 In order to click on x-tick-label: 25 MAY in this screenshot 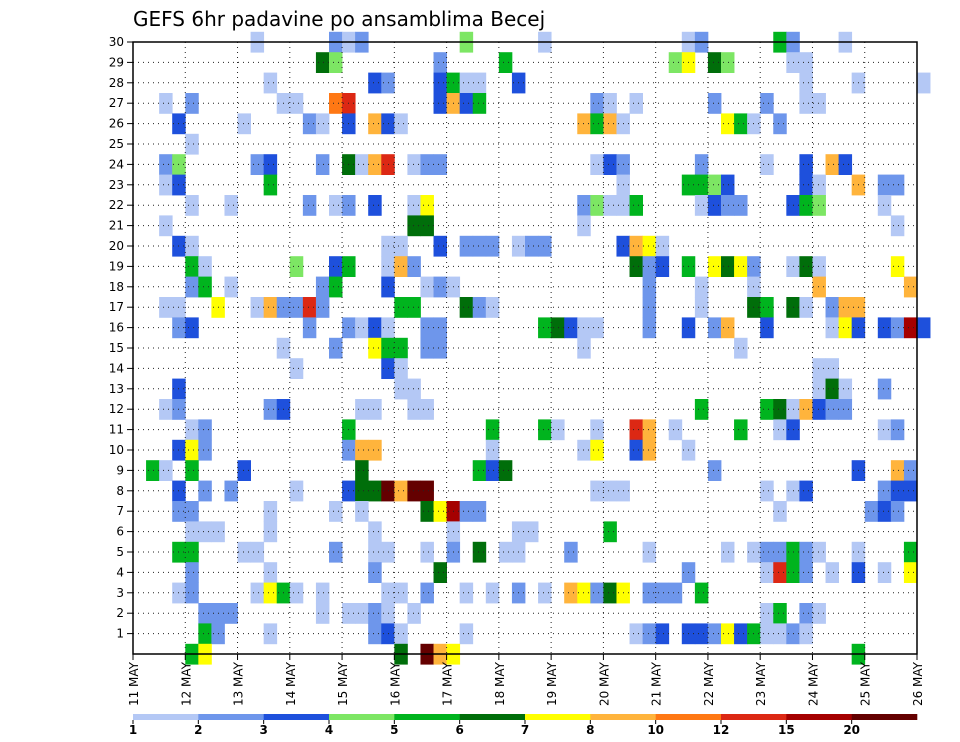, I will do `click(866, 683)`.